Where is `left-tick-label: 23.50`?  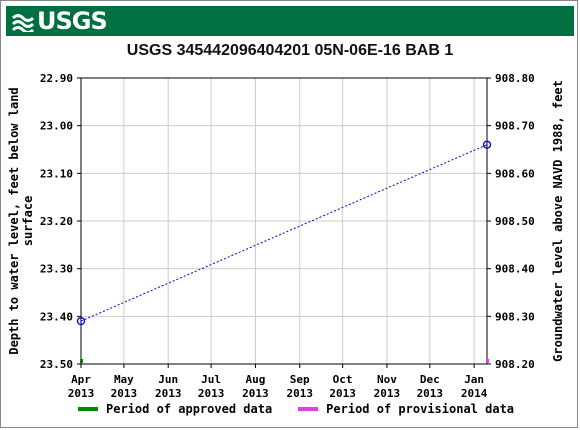 left-tick-label: 23.50 is located at coordinates (56, 364).